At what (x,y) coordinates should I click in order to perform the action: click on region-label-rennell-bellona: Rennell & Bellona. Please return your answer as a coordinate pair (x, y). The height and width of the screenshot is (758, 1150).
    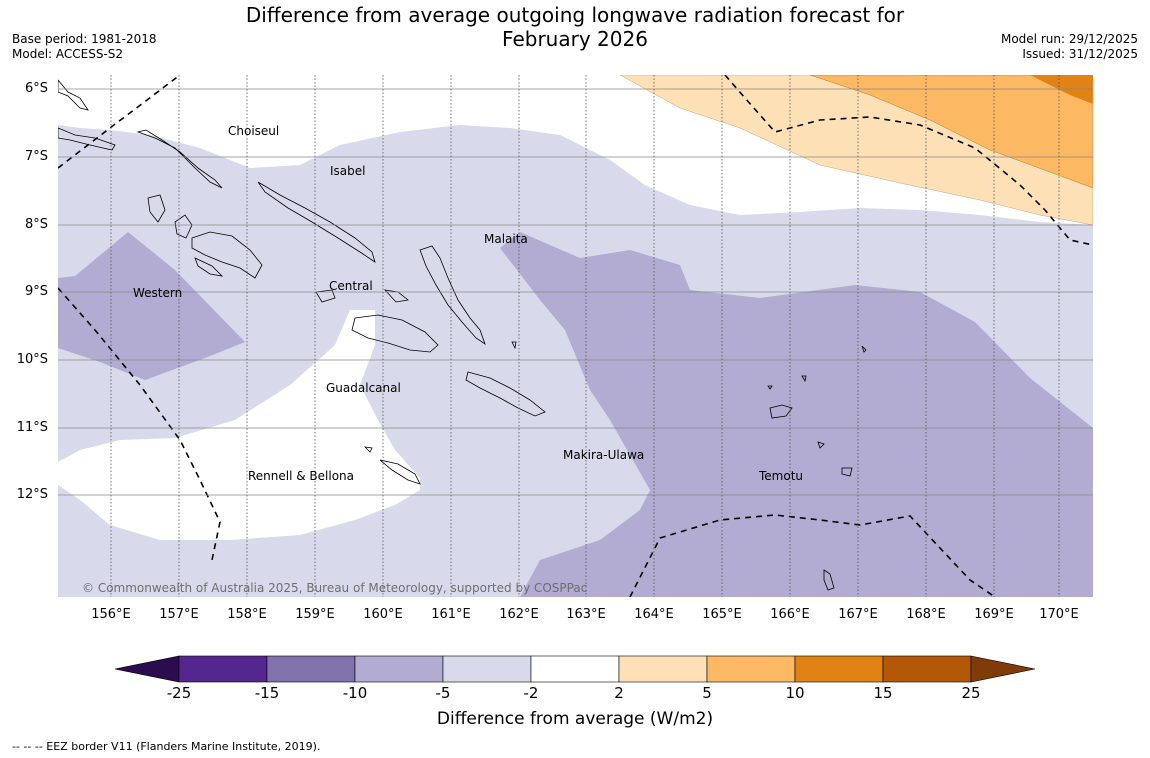
    Looking at the image, I should click on (301, 476).